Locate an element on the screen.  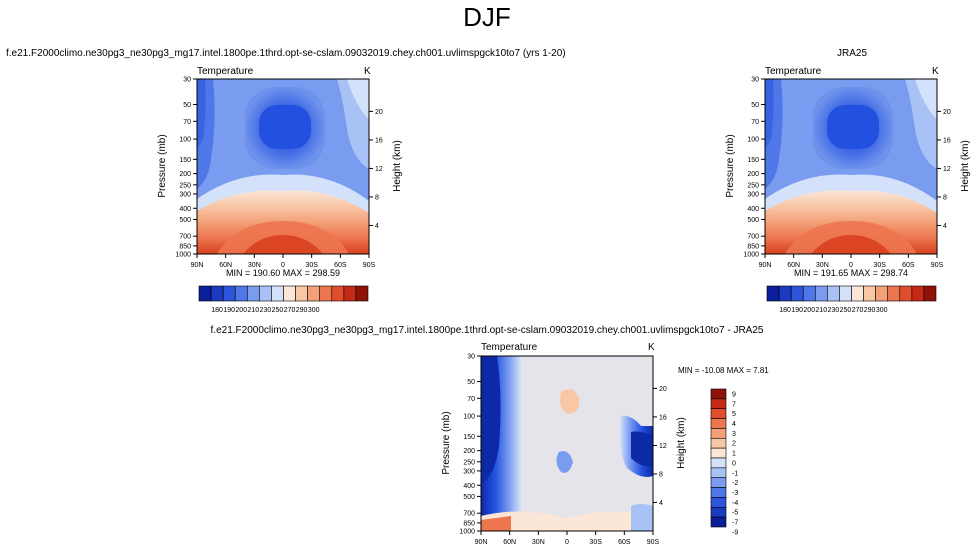
colorbar-label: -2 is located at coordinates (735, 483).